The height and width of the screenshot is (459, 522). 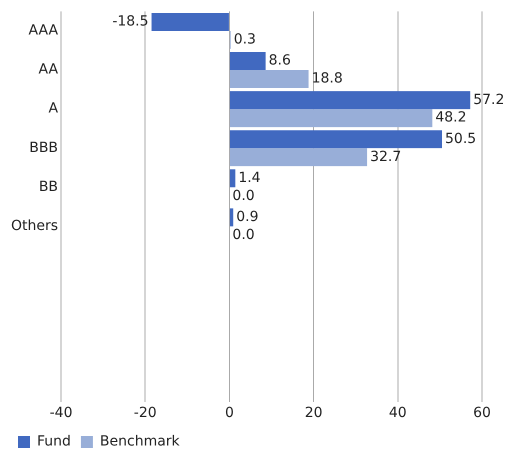 I want to click on legend-label: Fund, so click(x=54, y=442).